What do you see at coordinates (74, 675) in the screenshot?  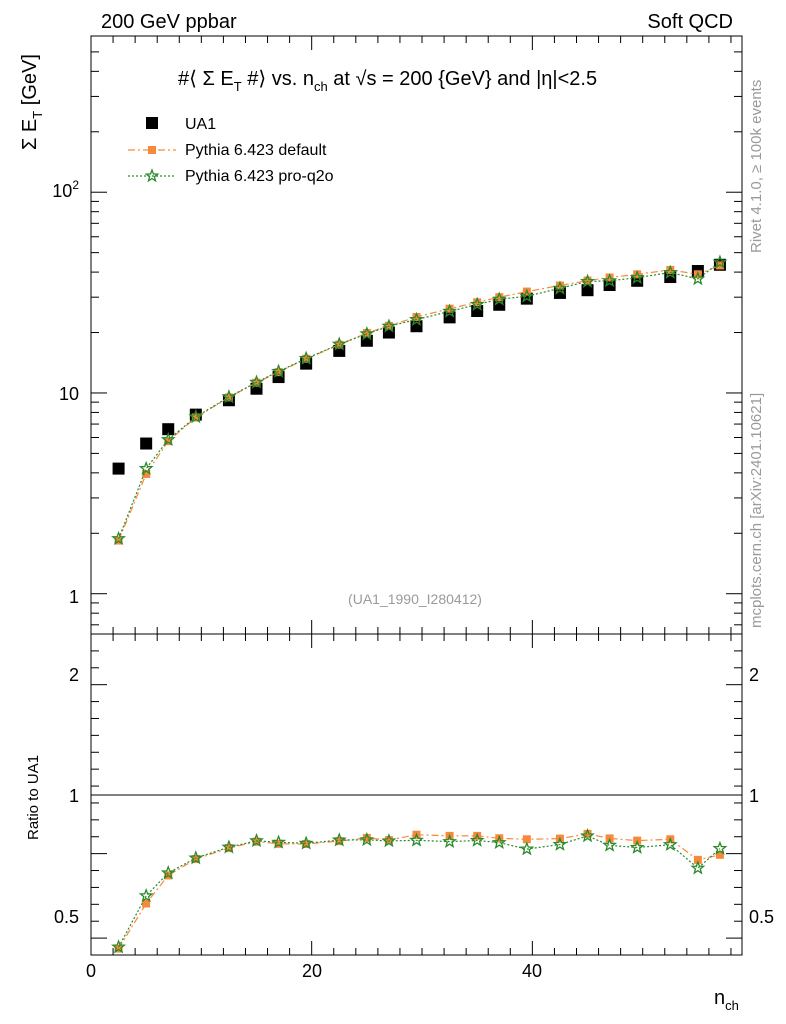 I see `ratio-tick-label-left-2: 2` at bounding box center [74, 675].